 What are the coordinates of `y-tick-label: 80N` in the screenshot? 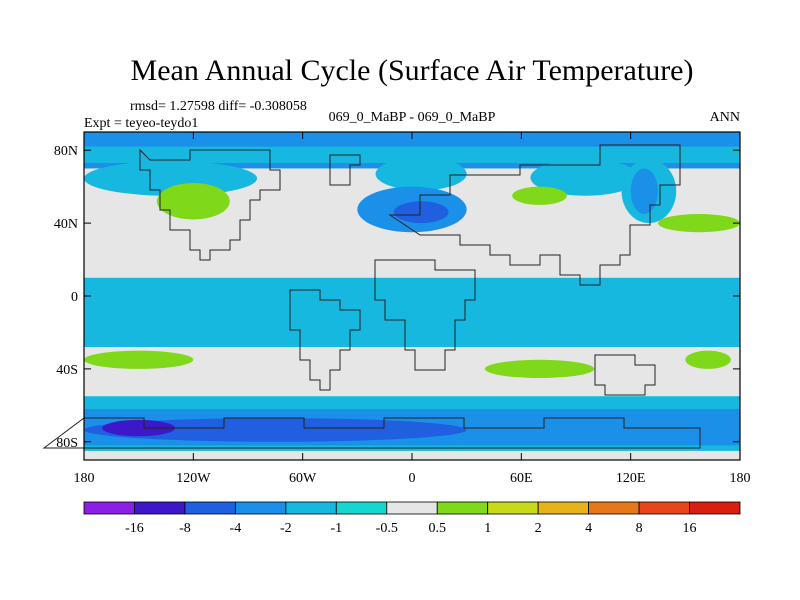 It's located at (66, 151).